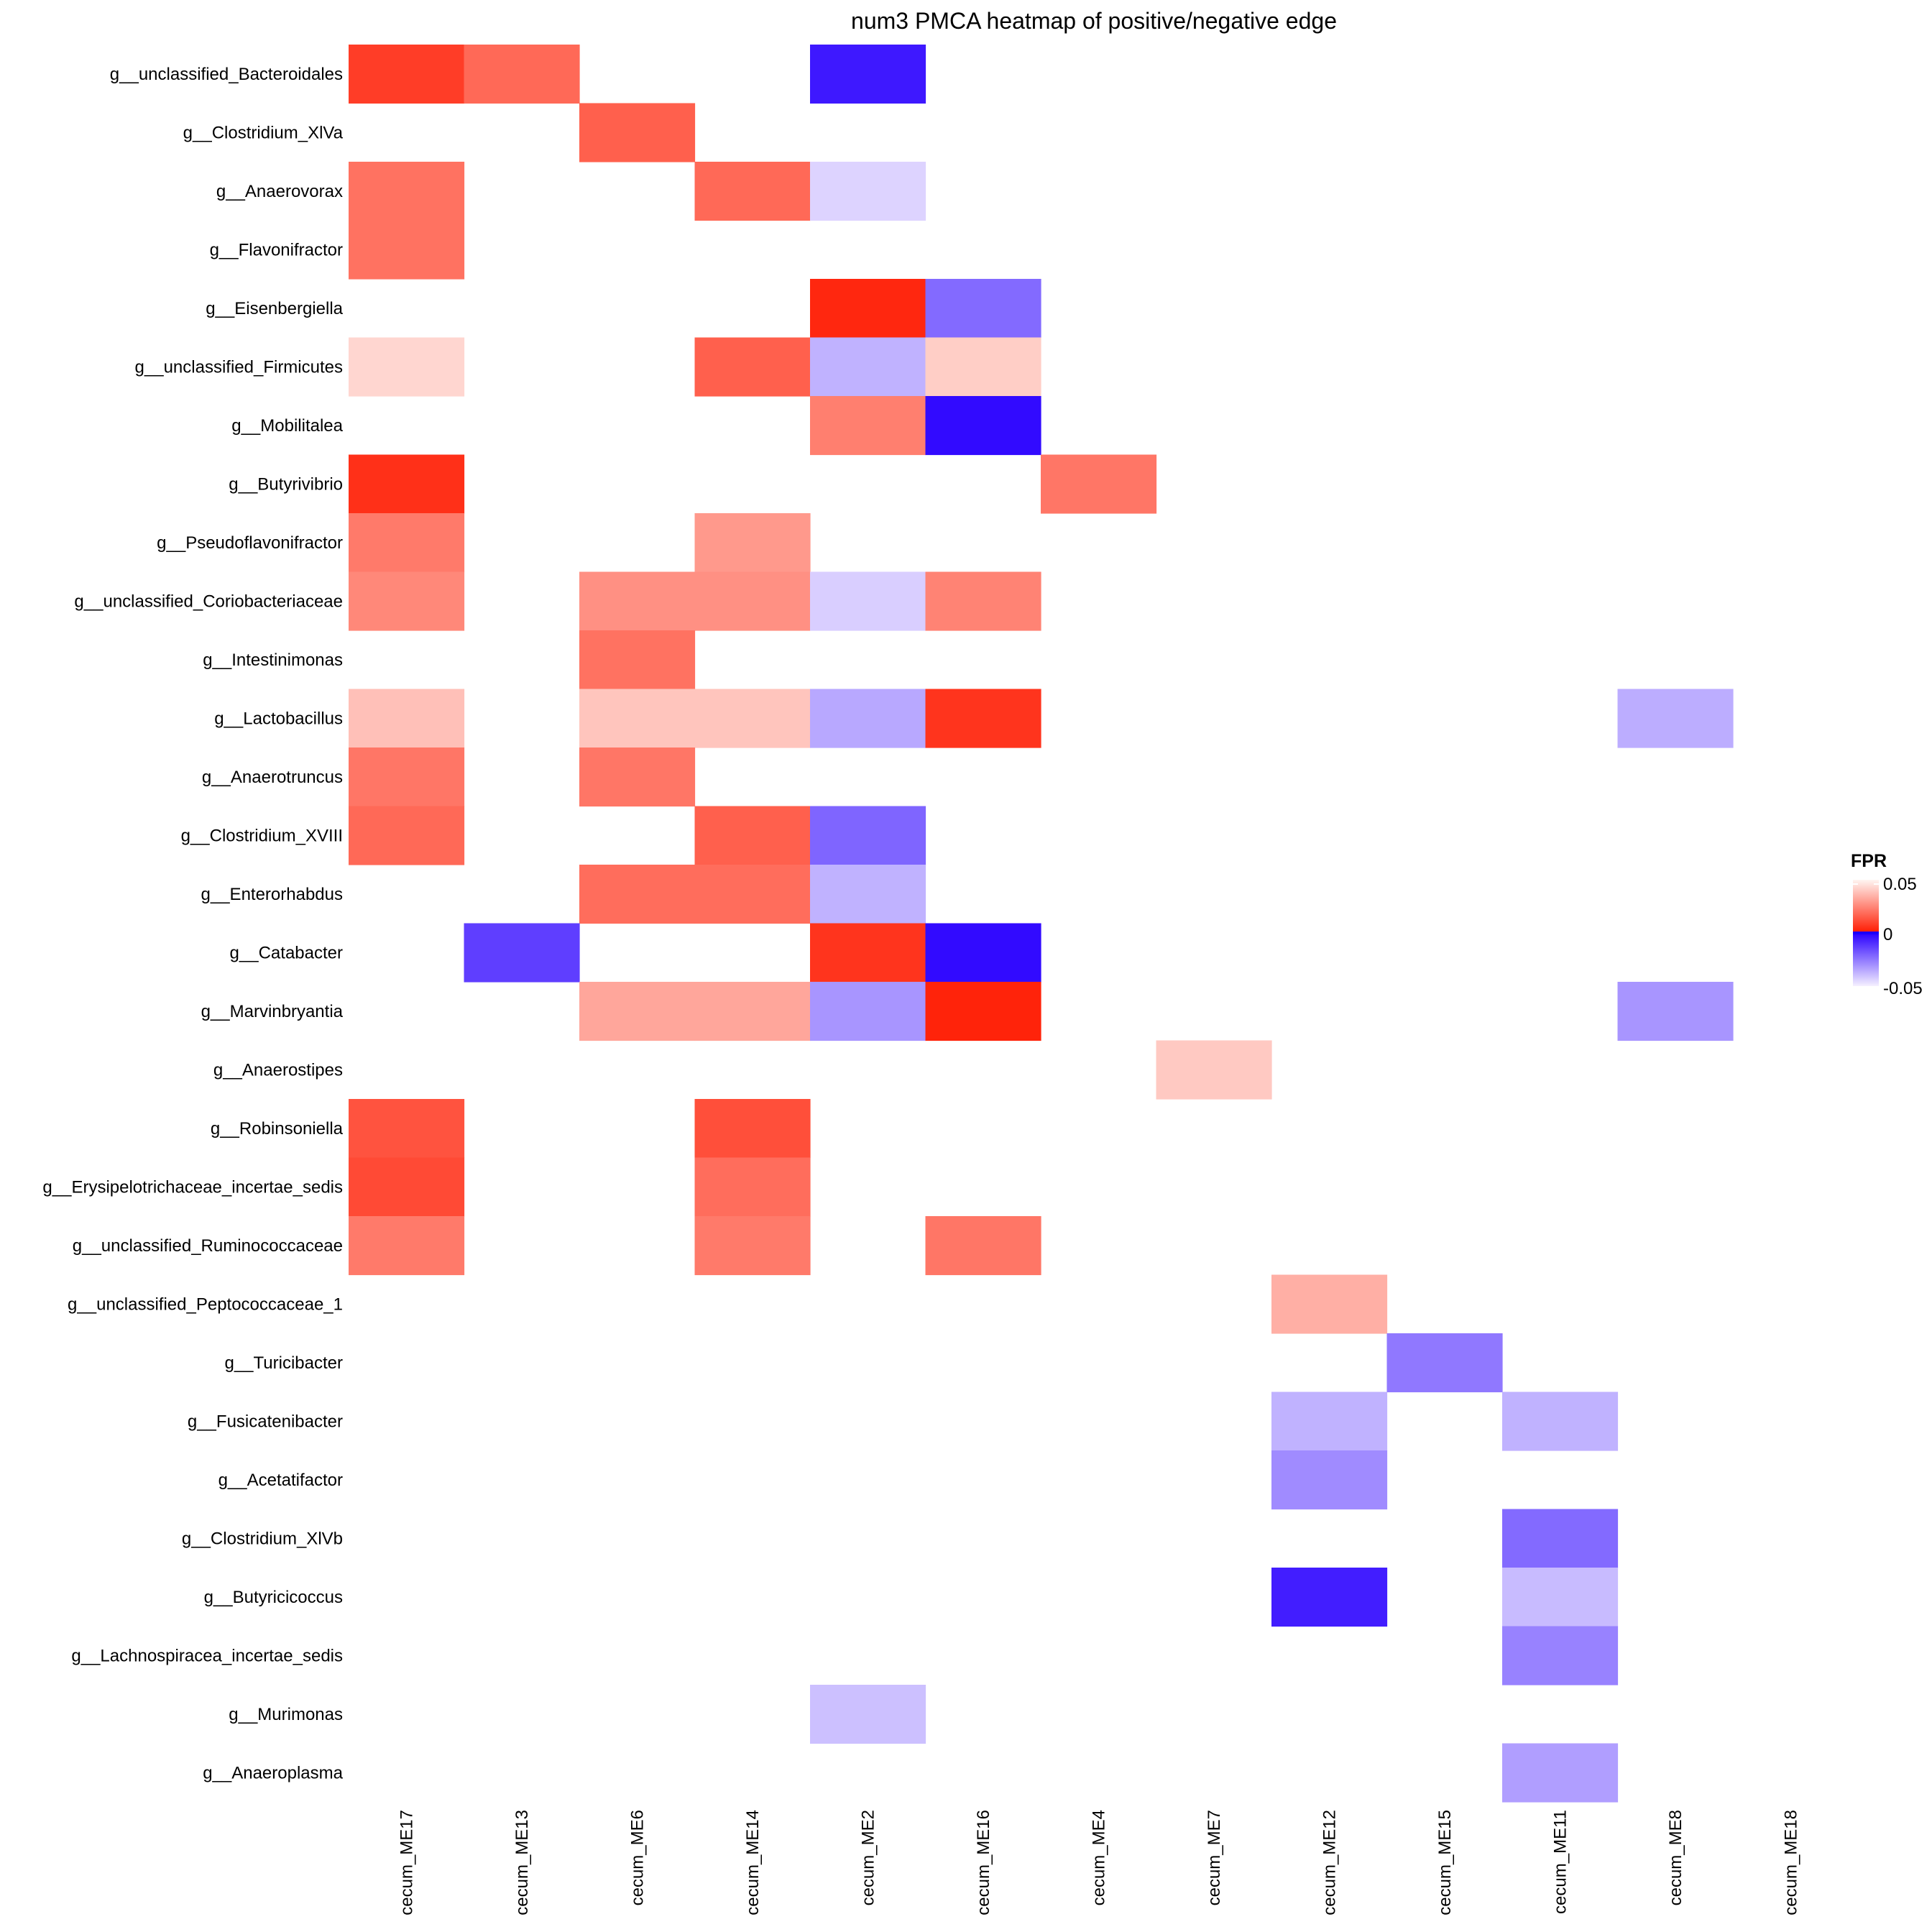 The height and width of the screenshot is (1932, 1932). I want to click on row-label: g__Pseudoflavonifractor, so click(250, 543).